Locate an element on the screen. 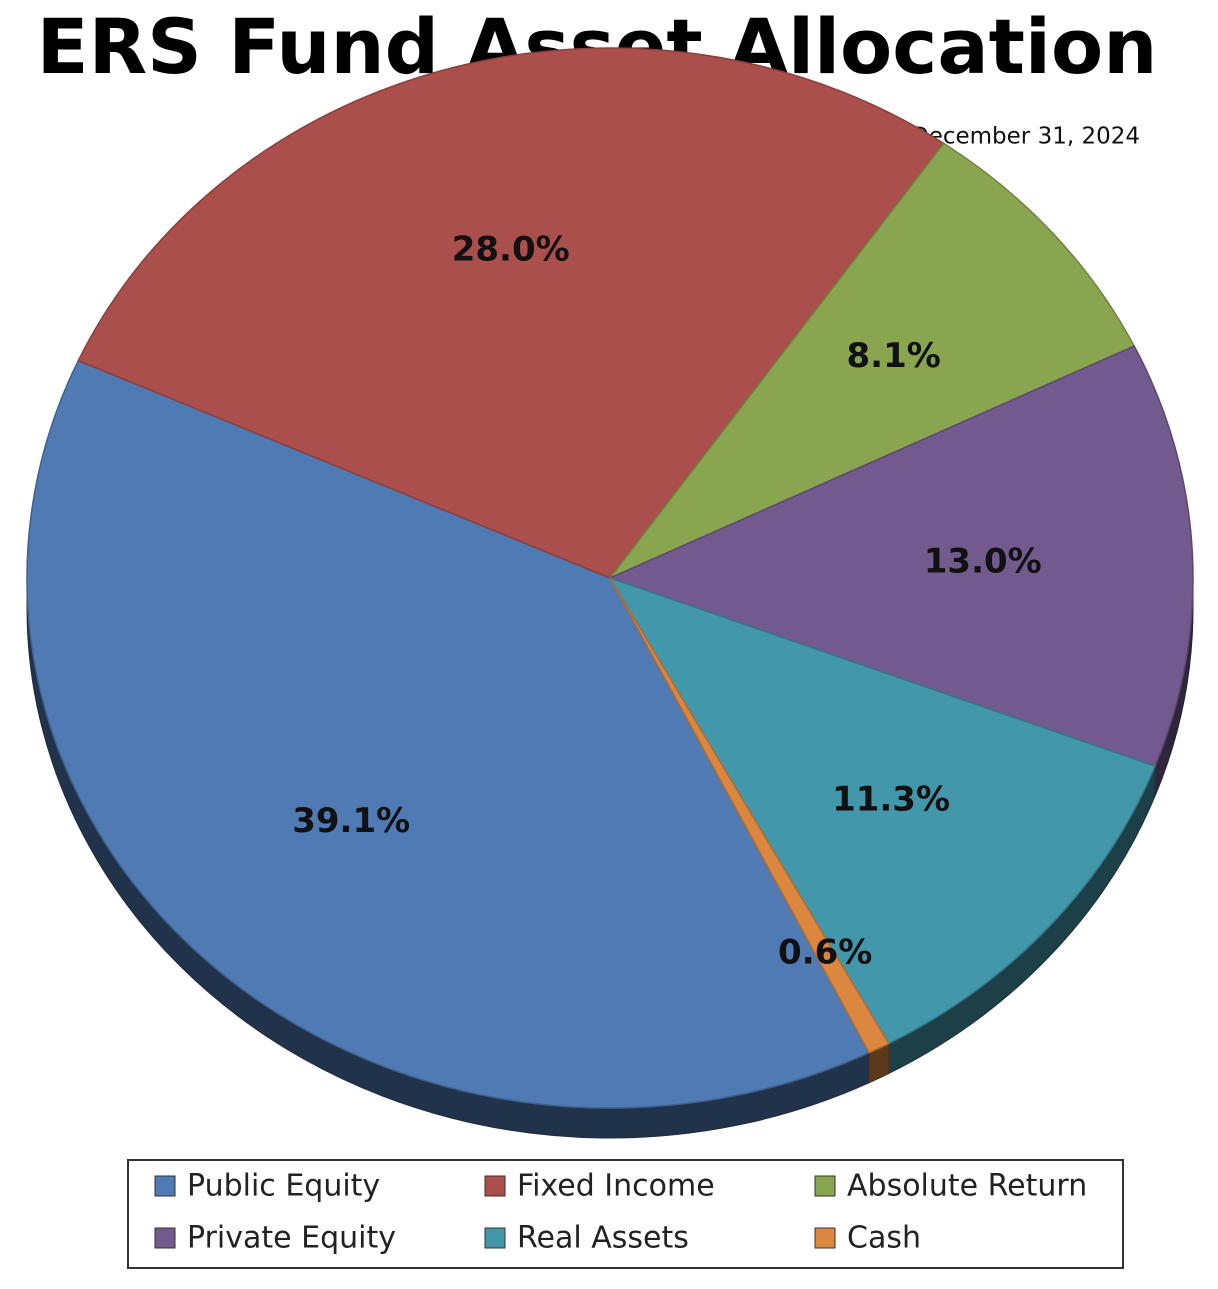 This screenshot has width=1218, height=1289. value-label: 28.0% is located at coordinates (511, 250).